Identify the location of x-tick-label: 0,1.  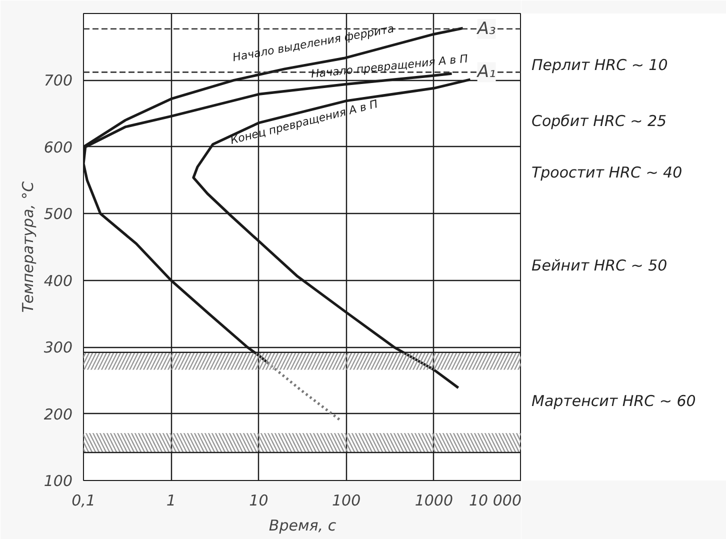
(84, 501).